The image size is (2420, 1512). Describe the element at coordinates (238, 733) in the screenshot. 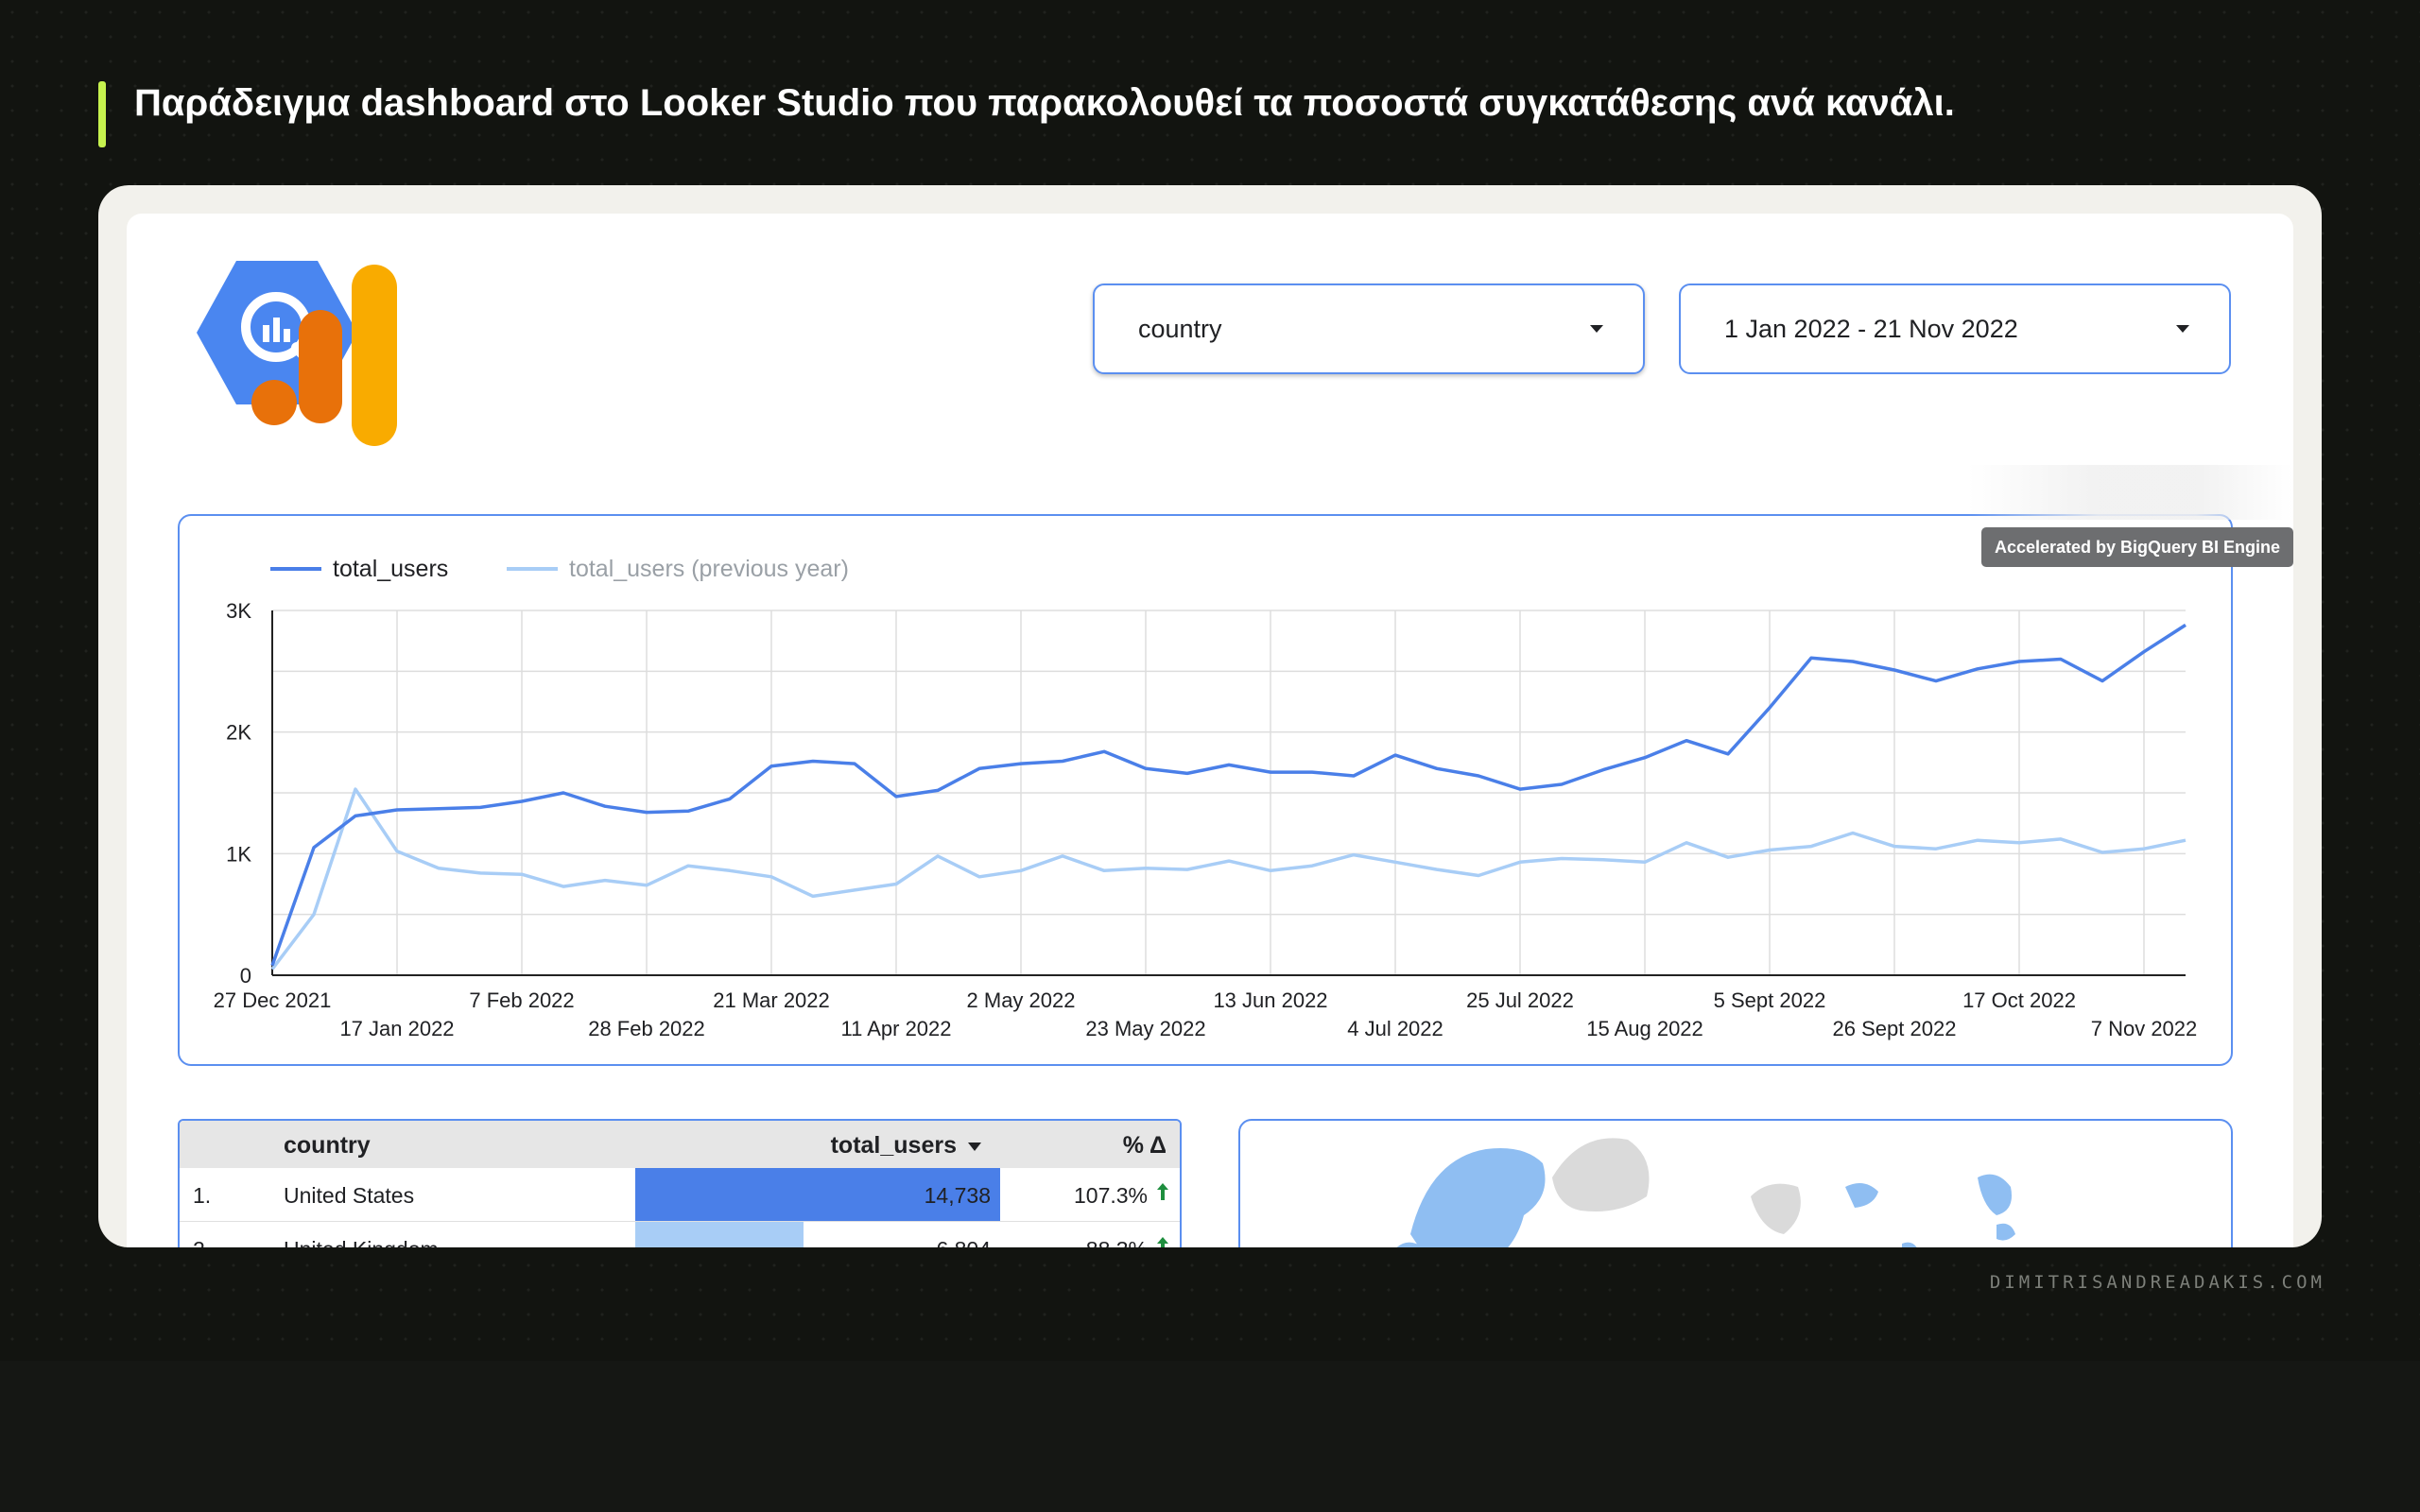

I see `y-tick-label: 2K` at that location.